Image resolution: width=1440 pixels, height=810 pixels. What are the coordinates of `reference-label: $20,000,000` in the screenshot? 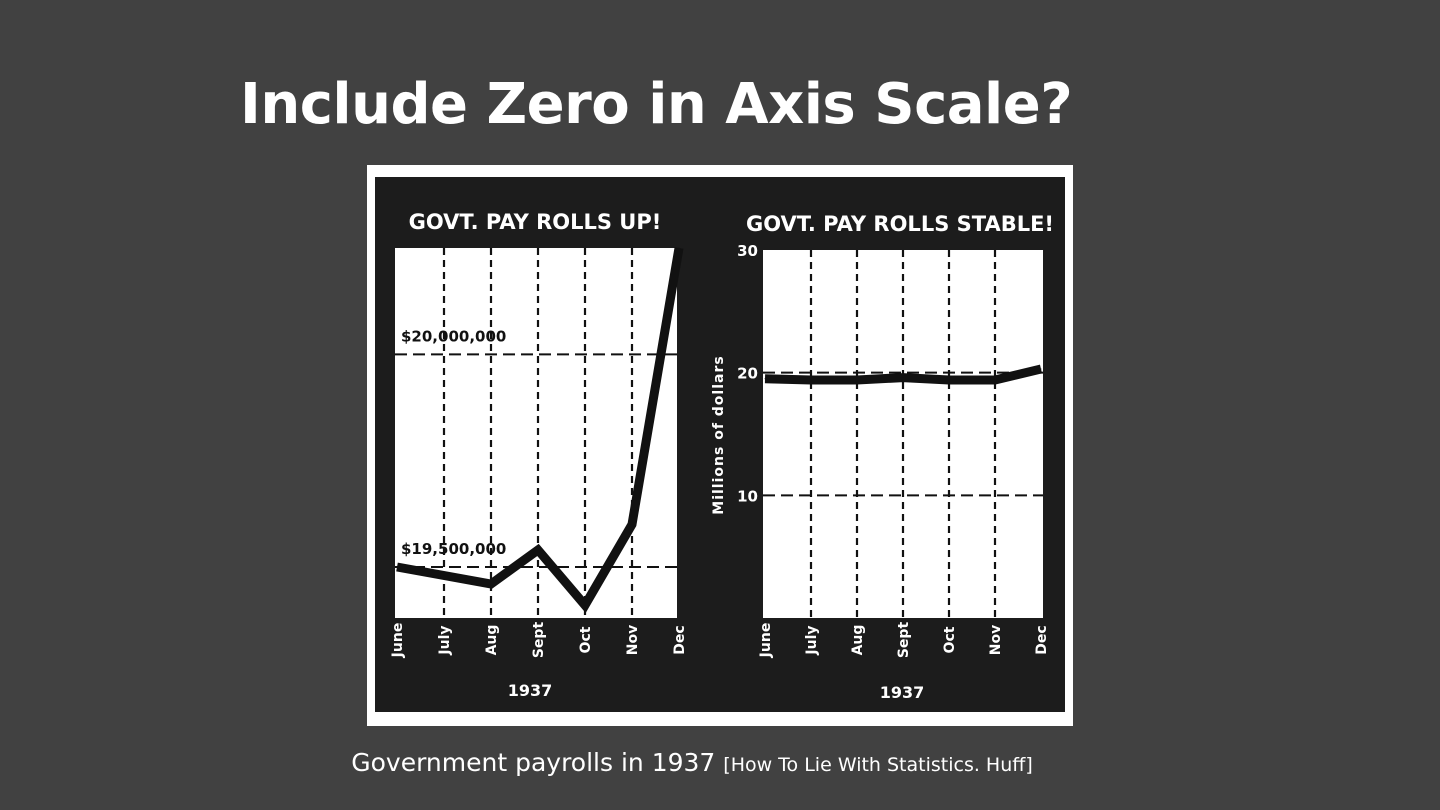 It's located at (453, 336).